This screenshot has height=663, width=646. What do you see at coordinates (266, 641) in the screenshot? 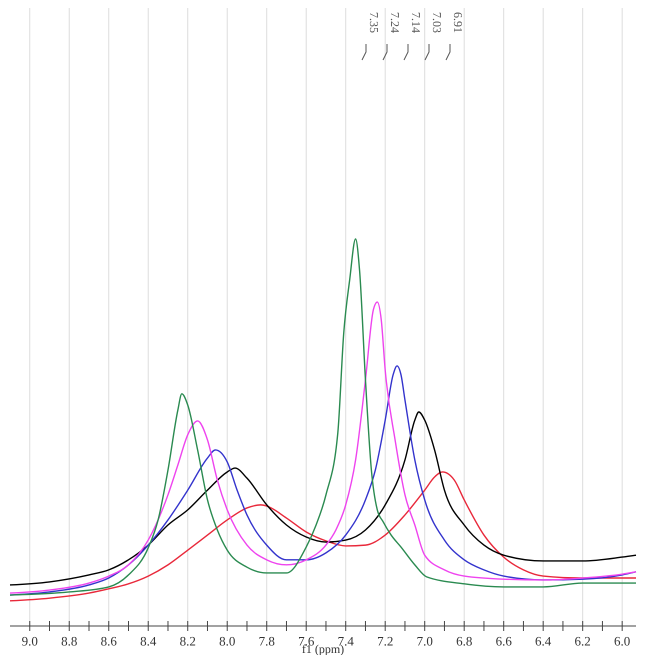
I see `x-tick-label: 7.8` at bounding box center [266, 641].